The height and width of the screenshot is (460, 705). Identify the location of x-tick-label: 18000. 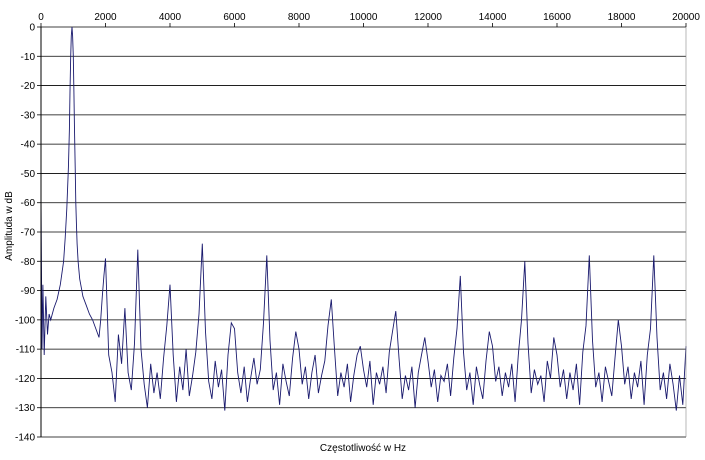
(622, 17).